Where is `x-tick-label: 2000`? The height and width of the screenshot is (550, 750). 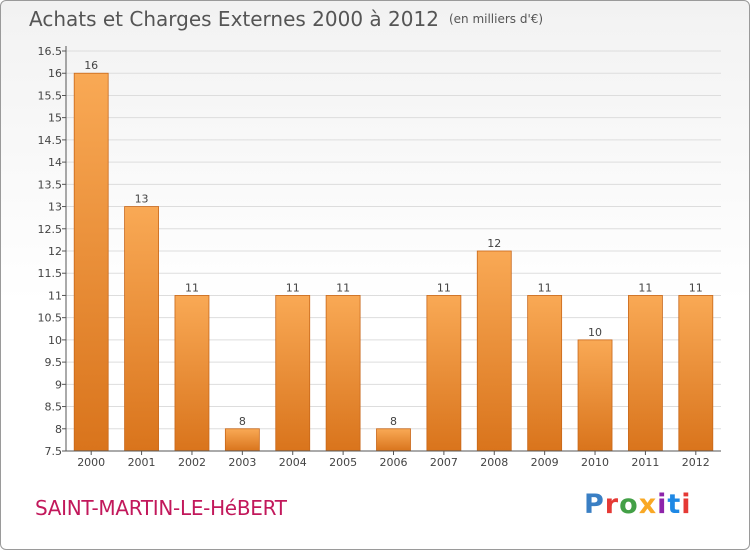
x-tick-label: 2000 is located at coordinates (91, 462).